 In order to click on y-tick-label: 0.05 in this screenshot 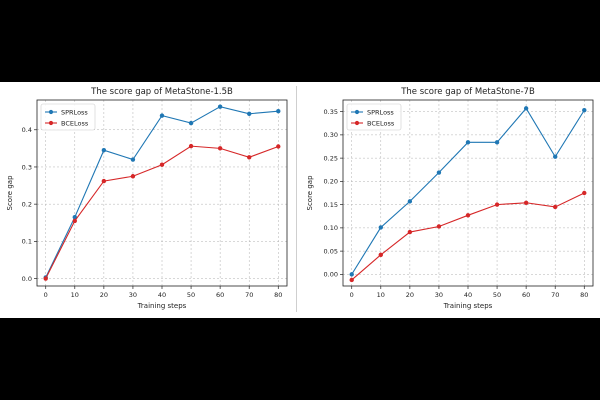, I will do `click(331, 251)`.